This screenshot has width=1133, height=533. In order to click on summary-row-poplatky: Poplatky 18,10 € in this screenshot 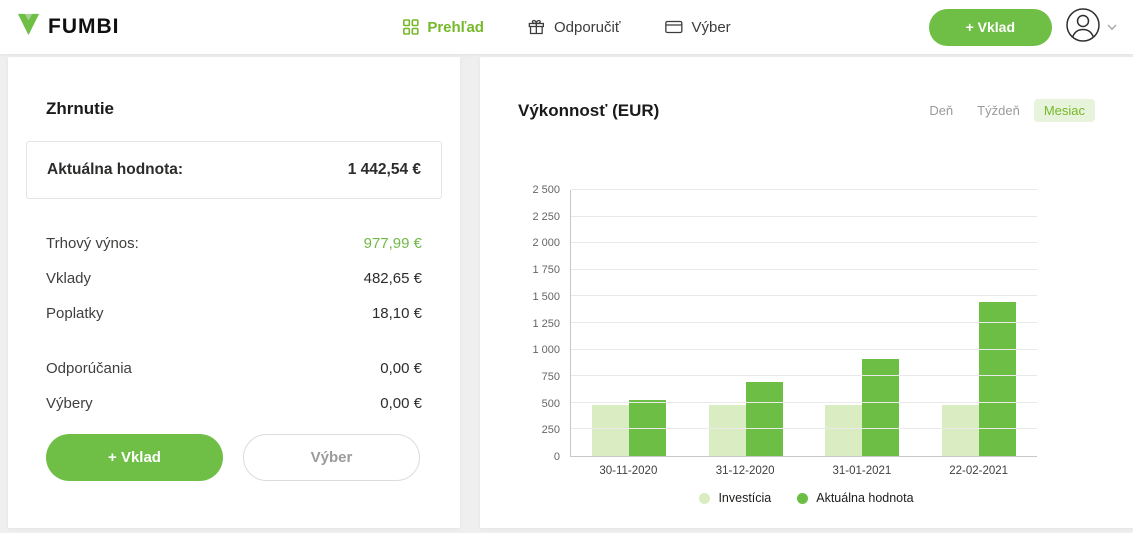, I will do `click(234, 313)`.